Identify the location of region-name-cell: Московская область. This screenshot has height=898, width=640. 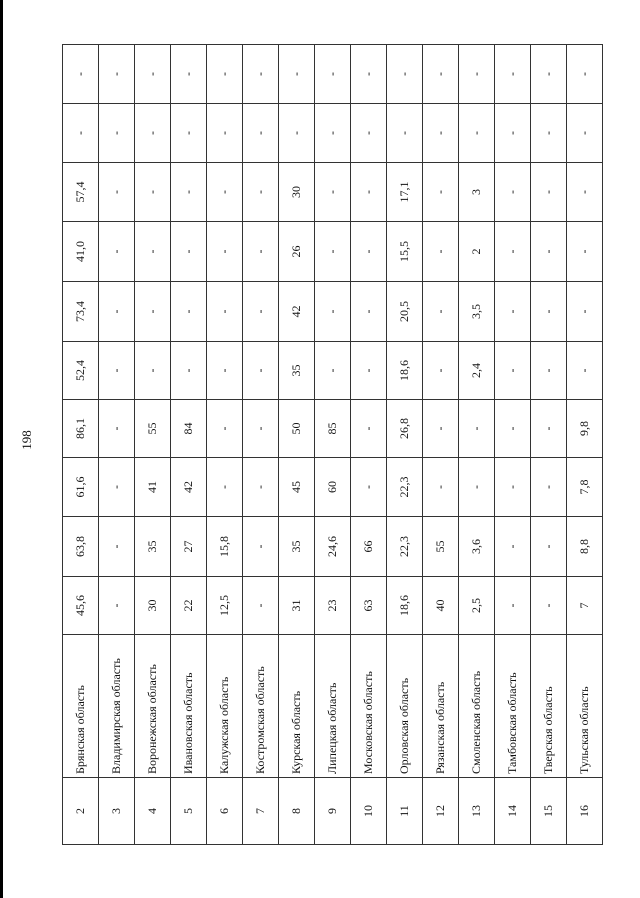
(368, 706).